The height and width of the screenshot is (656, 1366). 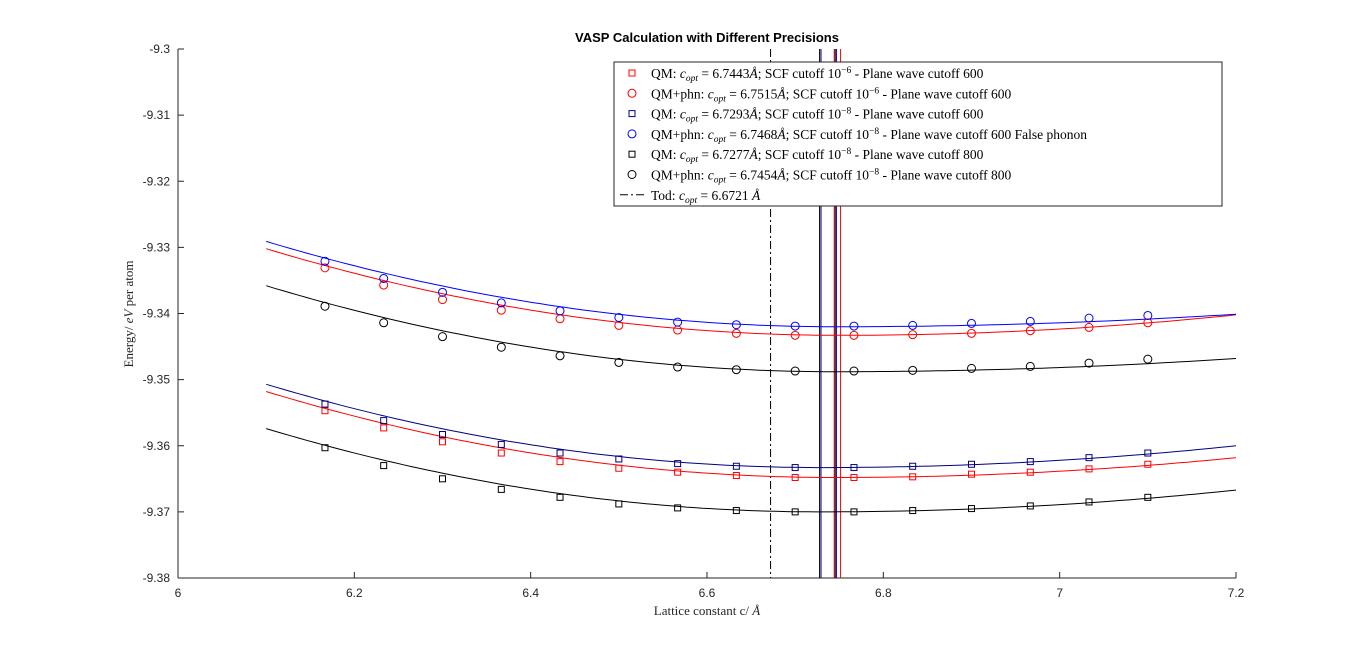 I want to click on y-axis-label-post: per atom, so click(x=128, y=285).